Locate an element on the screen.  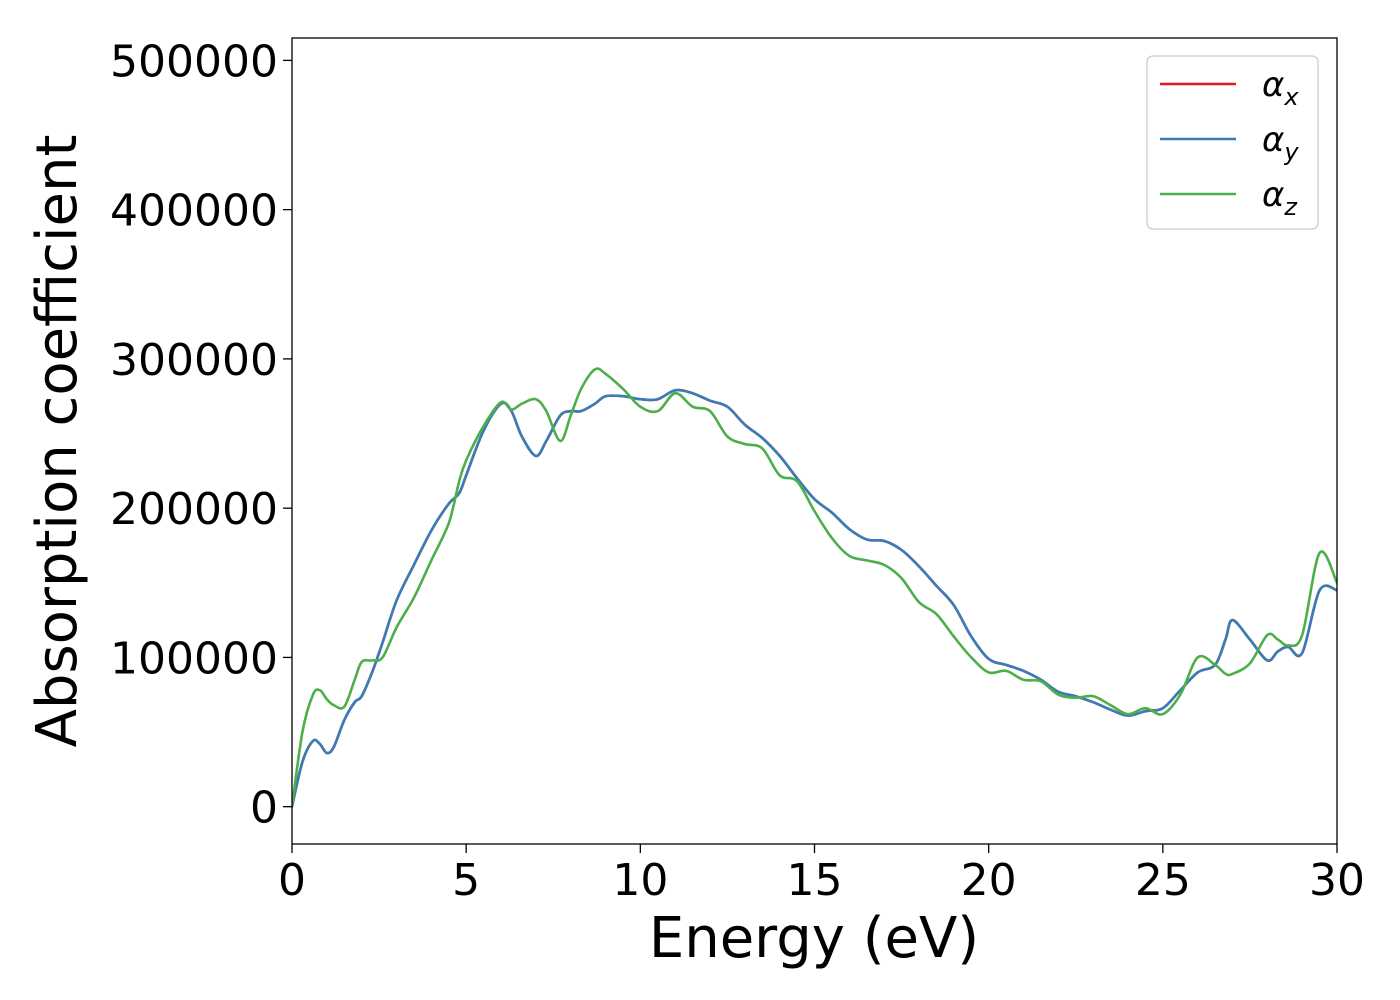
x-tick-label: 0 is located at coordinates (292, 880).